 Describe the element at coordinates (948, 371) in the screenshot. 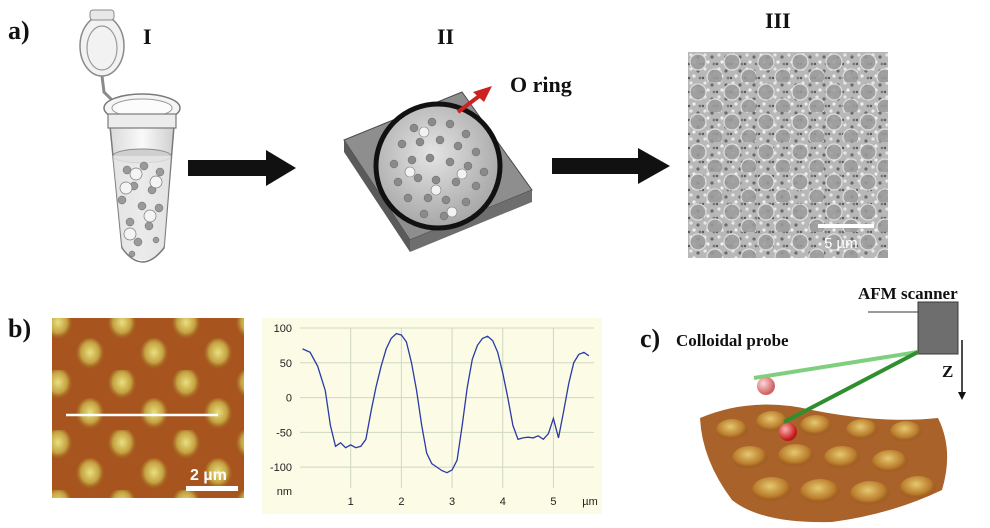

I see `z-axis-label: Z` at that location.